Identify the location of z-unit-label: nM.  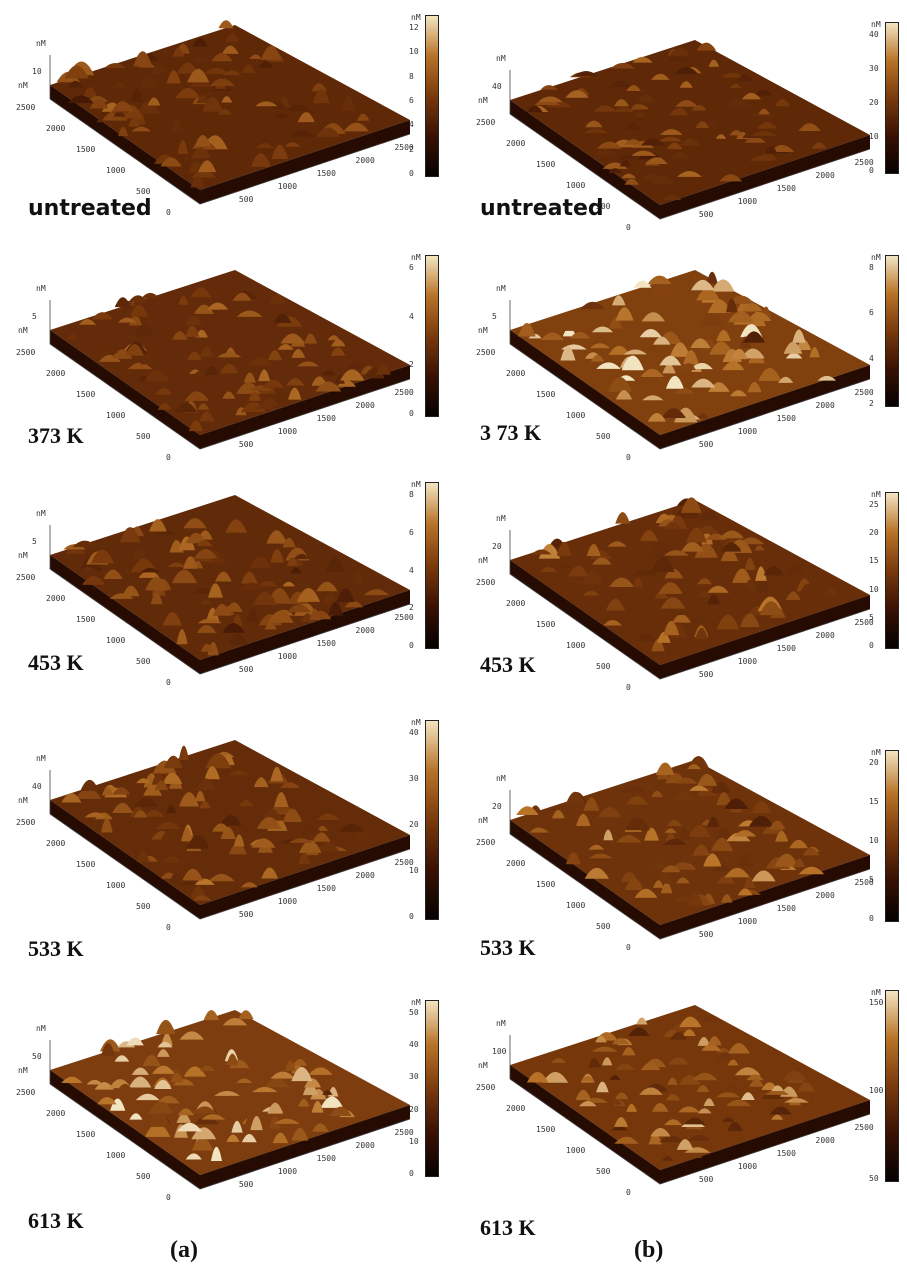
(501, 778).